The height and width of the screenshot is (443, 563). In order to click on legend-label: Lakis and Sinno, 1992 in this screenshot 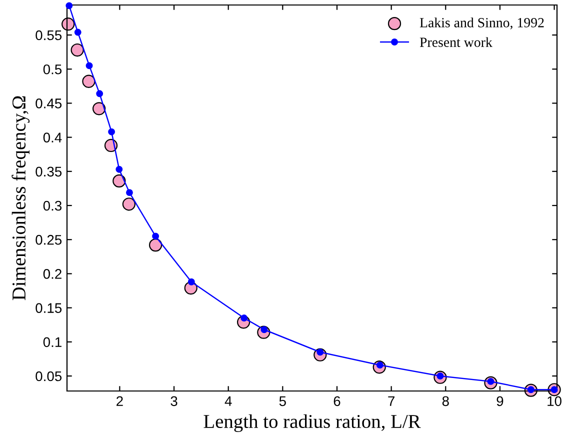, I will do `click(482, 24)`.